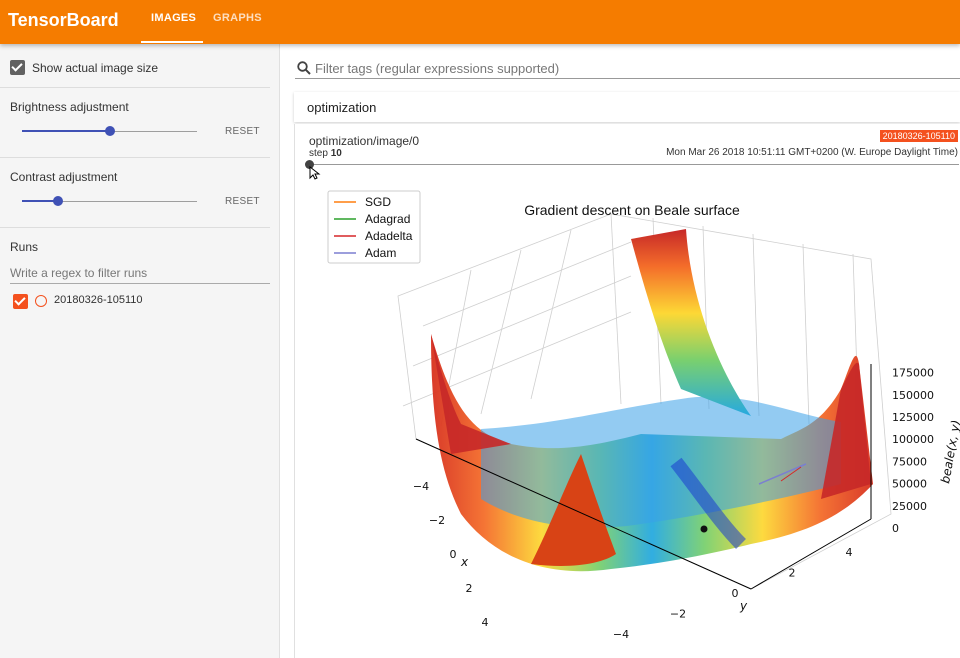 The height and width of the screenshot is (658, 960). What do you see at coordinates (735, 593) in the screenshot?
I see `y-tick-label: 0` at bounding box center [735, 593].